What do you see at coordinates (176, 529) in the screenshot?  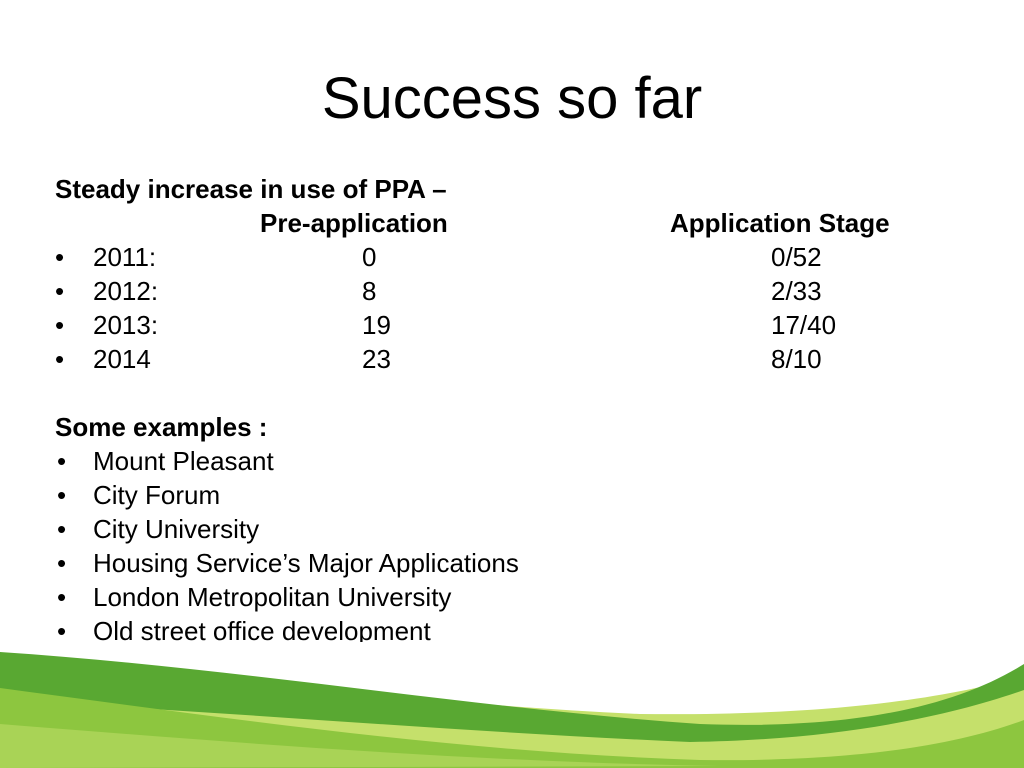 I see `example-label: City University` at bounding box center [176, 529].